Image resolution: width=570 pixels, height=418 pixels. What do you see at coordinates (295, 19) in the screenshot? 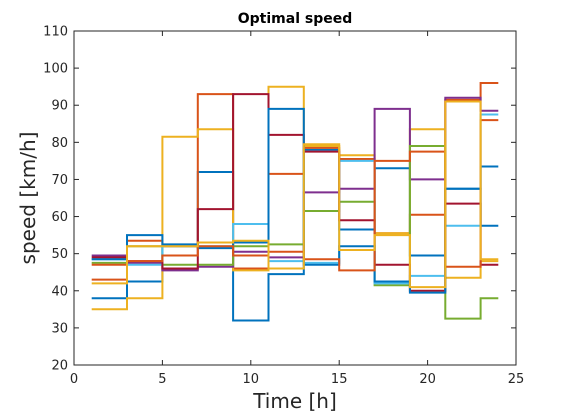
I see `chart-title: Optimal speed` at bounding box center [295, 19].